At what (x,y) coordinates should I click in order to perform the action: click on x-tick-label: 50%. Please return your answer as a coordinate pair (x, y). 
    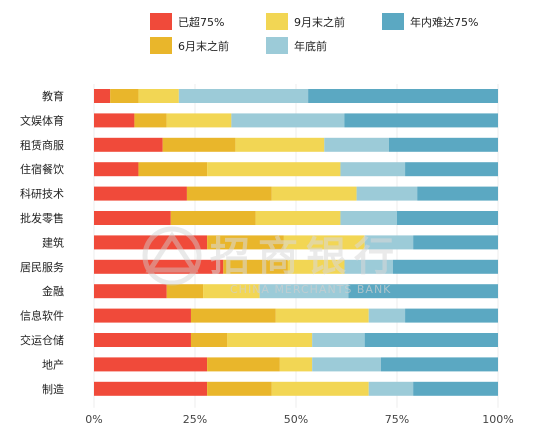
    Looking at the image, I should click on (296, 419).